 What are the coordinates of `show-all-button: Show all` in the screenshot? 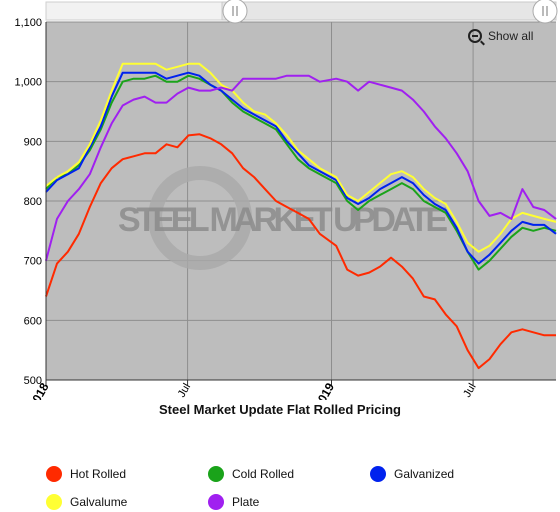 It's located at (500, 36).